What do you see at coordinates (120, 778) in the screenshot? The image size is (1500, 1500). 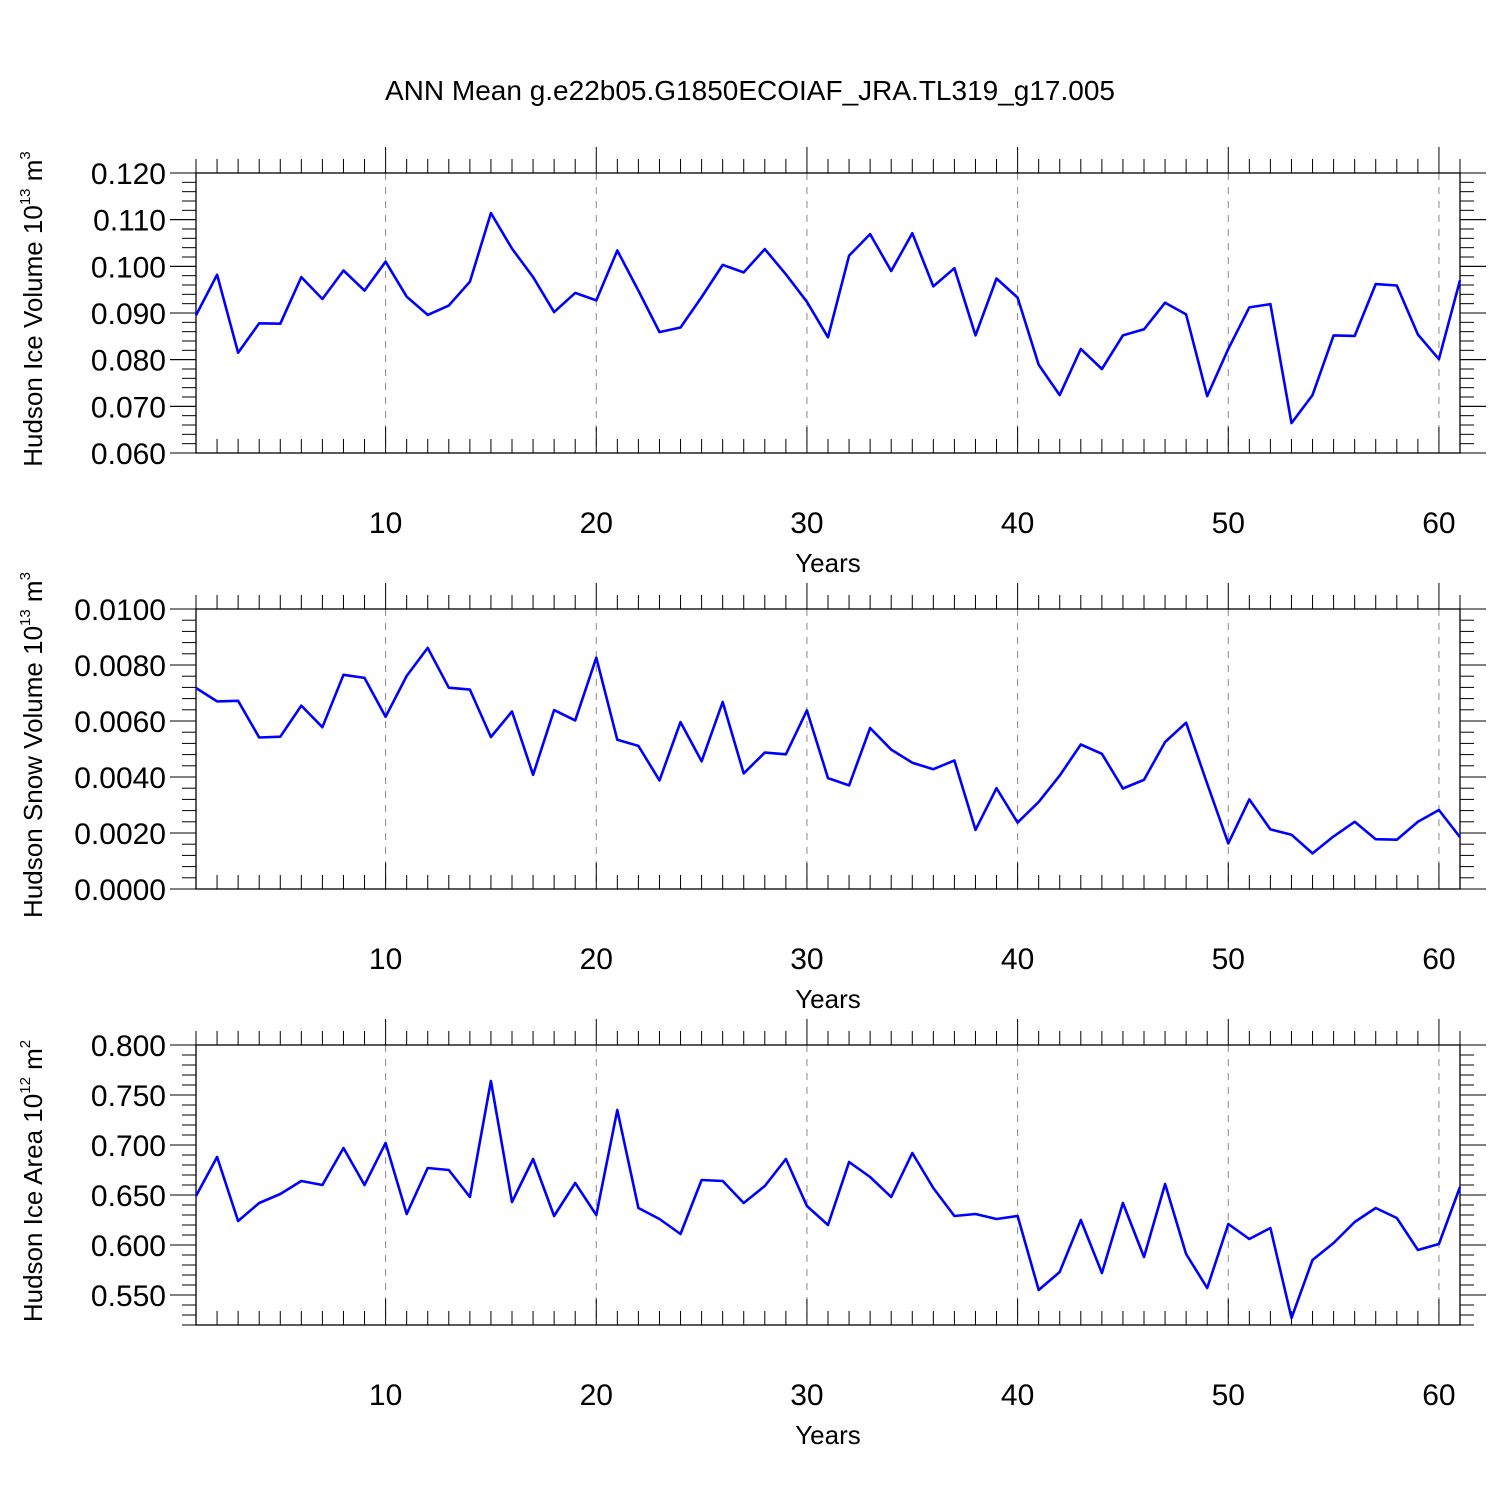 I see `y-tick-label: 0.0040` at bounding box center [120, 778].